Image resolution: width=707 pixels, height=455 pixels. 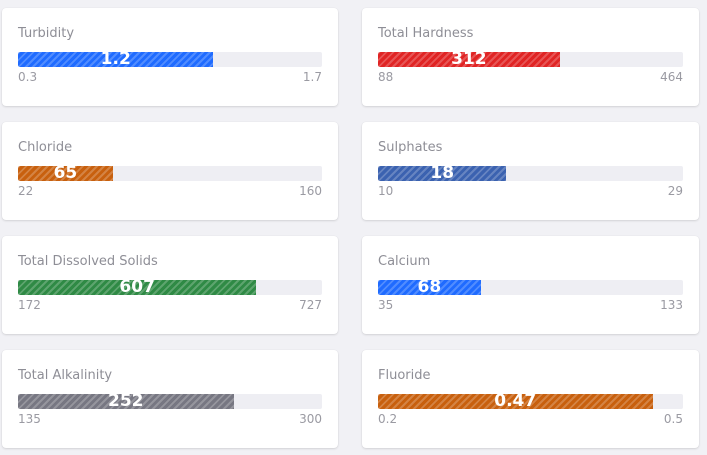 What do you see at coordinates (65, 375) in the screenshot?
I see `parameter-label: Total Alkalinity` at bounding box center [65, 375].